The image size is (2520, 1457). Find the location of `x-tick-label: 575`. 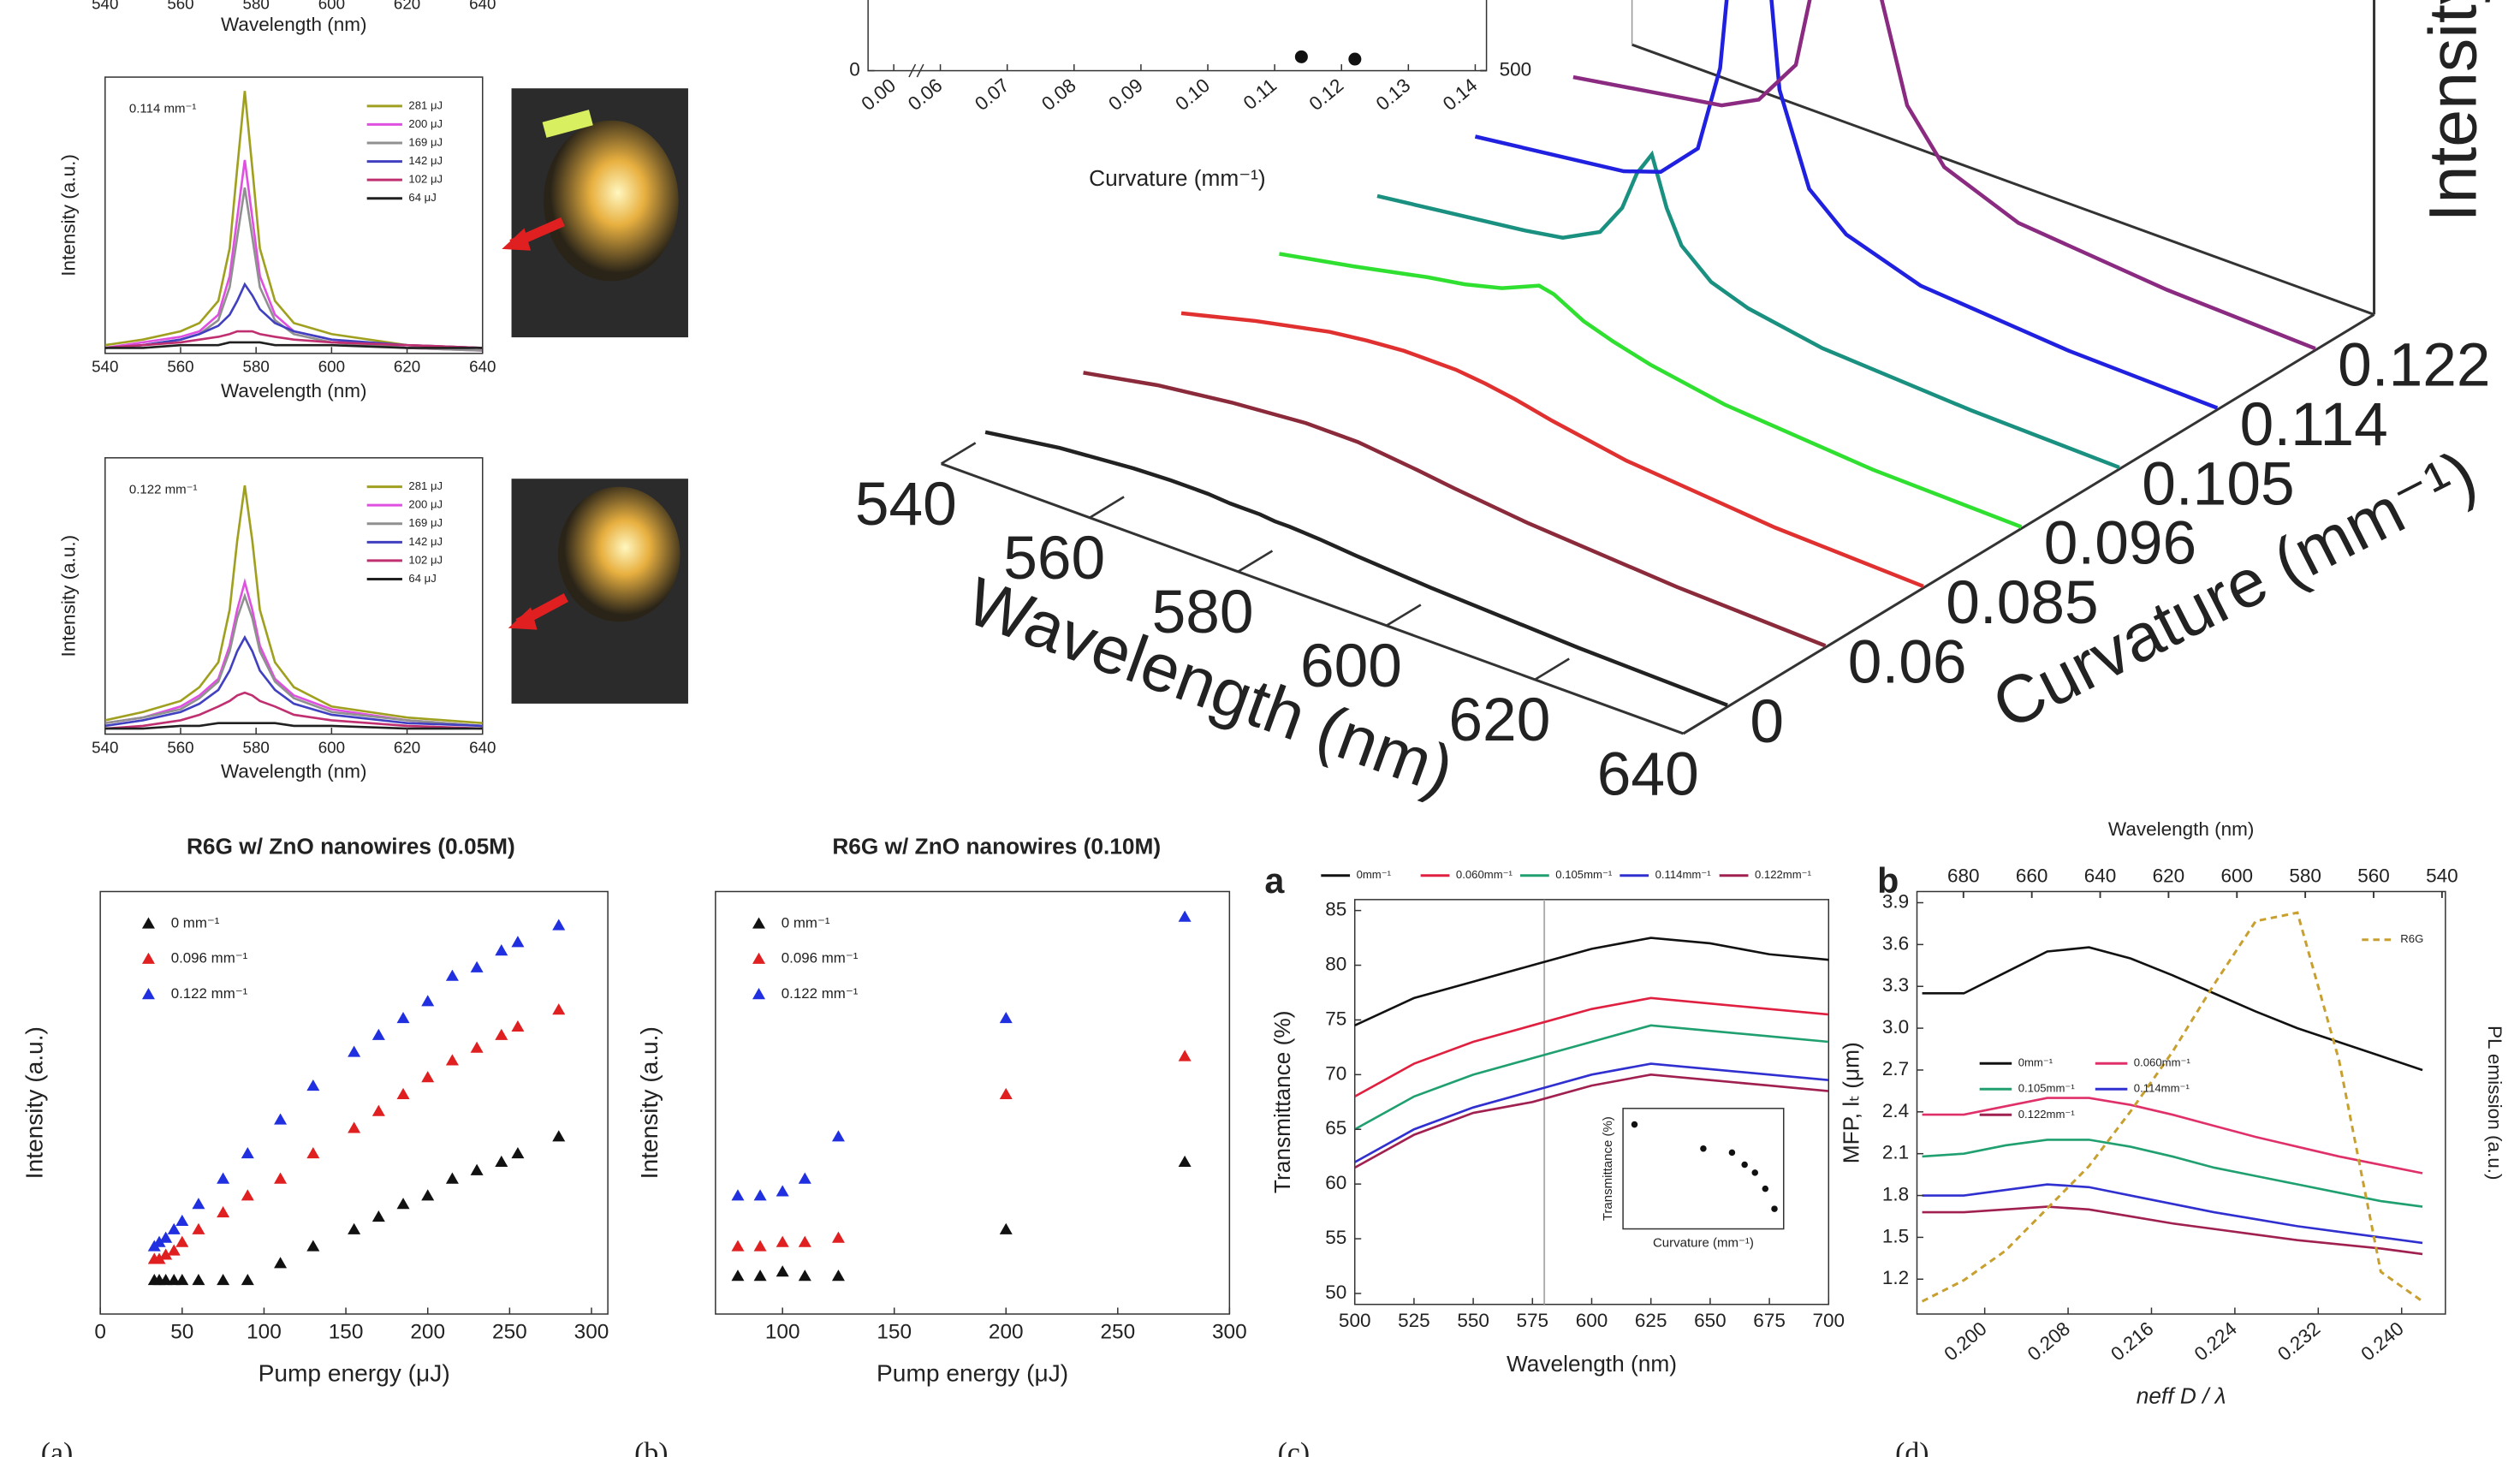

x-tick-label: 575 is located at coordinates (1533, 1320).